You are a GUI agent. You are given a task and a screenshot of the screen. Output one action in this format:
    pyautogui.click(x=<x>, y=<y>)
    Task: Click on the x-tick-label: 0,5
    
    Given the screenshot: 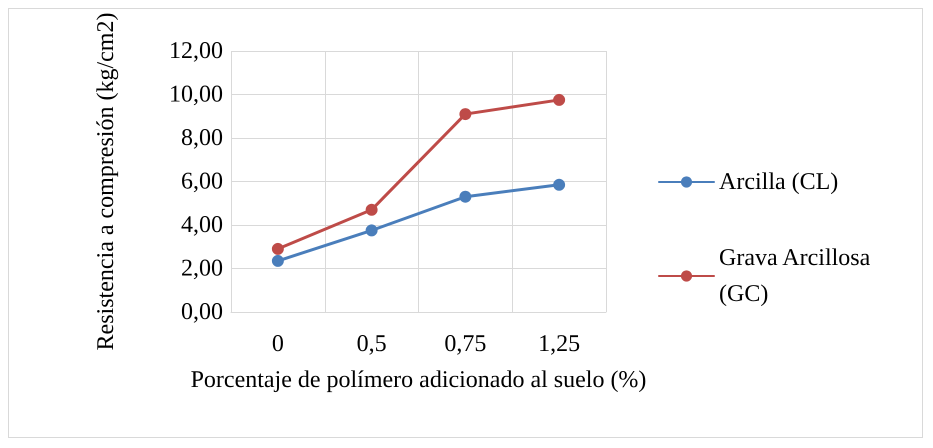 What is the action you would take?
    pyautogui.click(x=371, y=344)
    